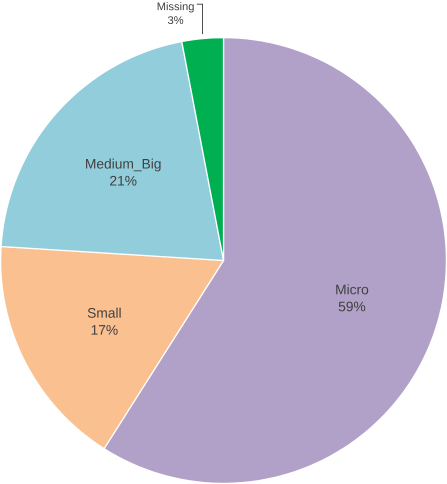  I want to click on data-label: 21%, so click(123, 181).